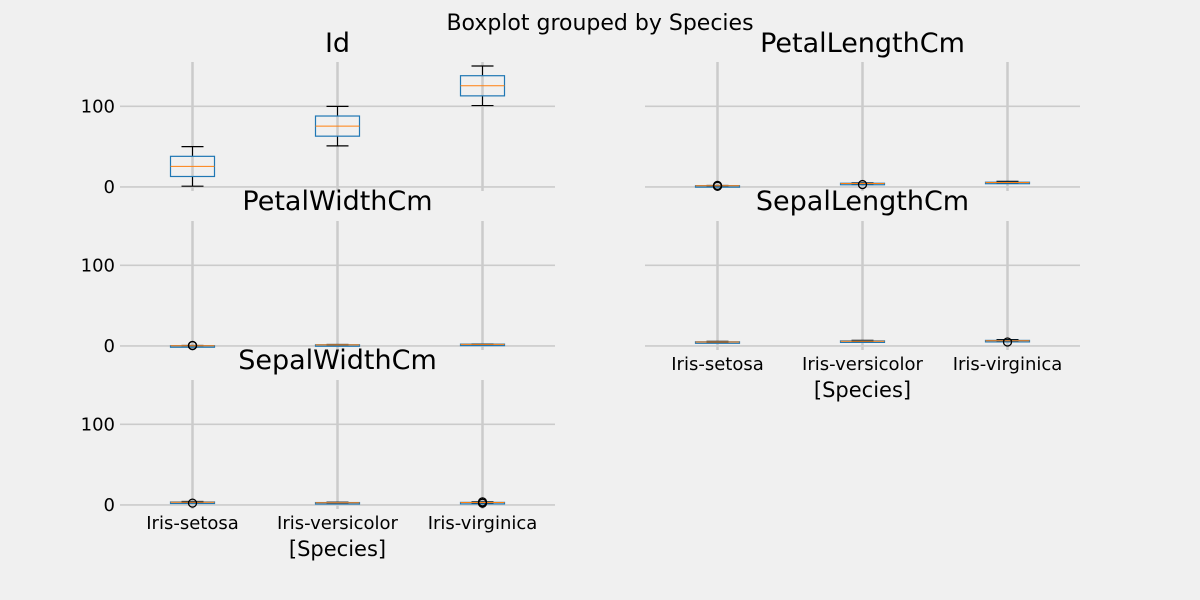  What do you see at coordinates (337, 43) in the screenshot?
I see `panel-title: Id` at bounding box center [337, 43].